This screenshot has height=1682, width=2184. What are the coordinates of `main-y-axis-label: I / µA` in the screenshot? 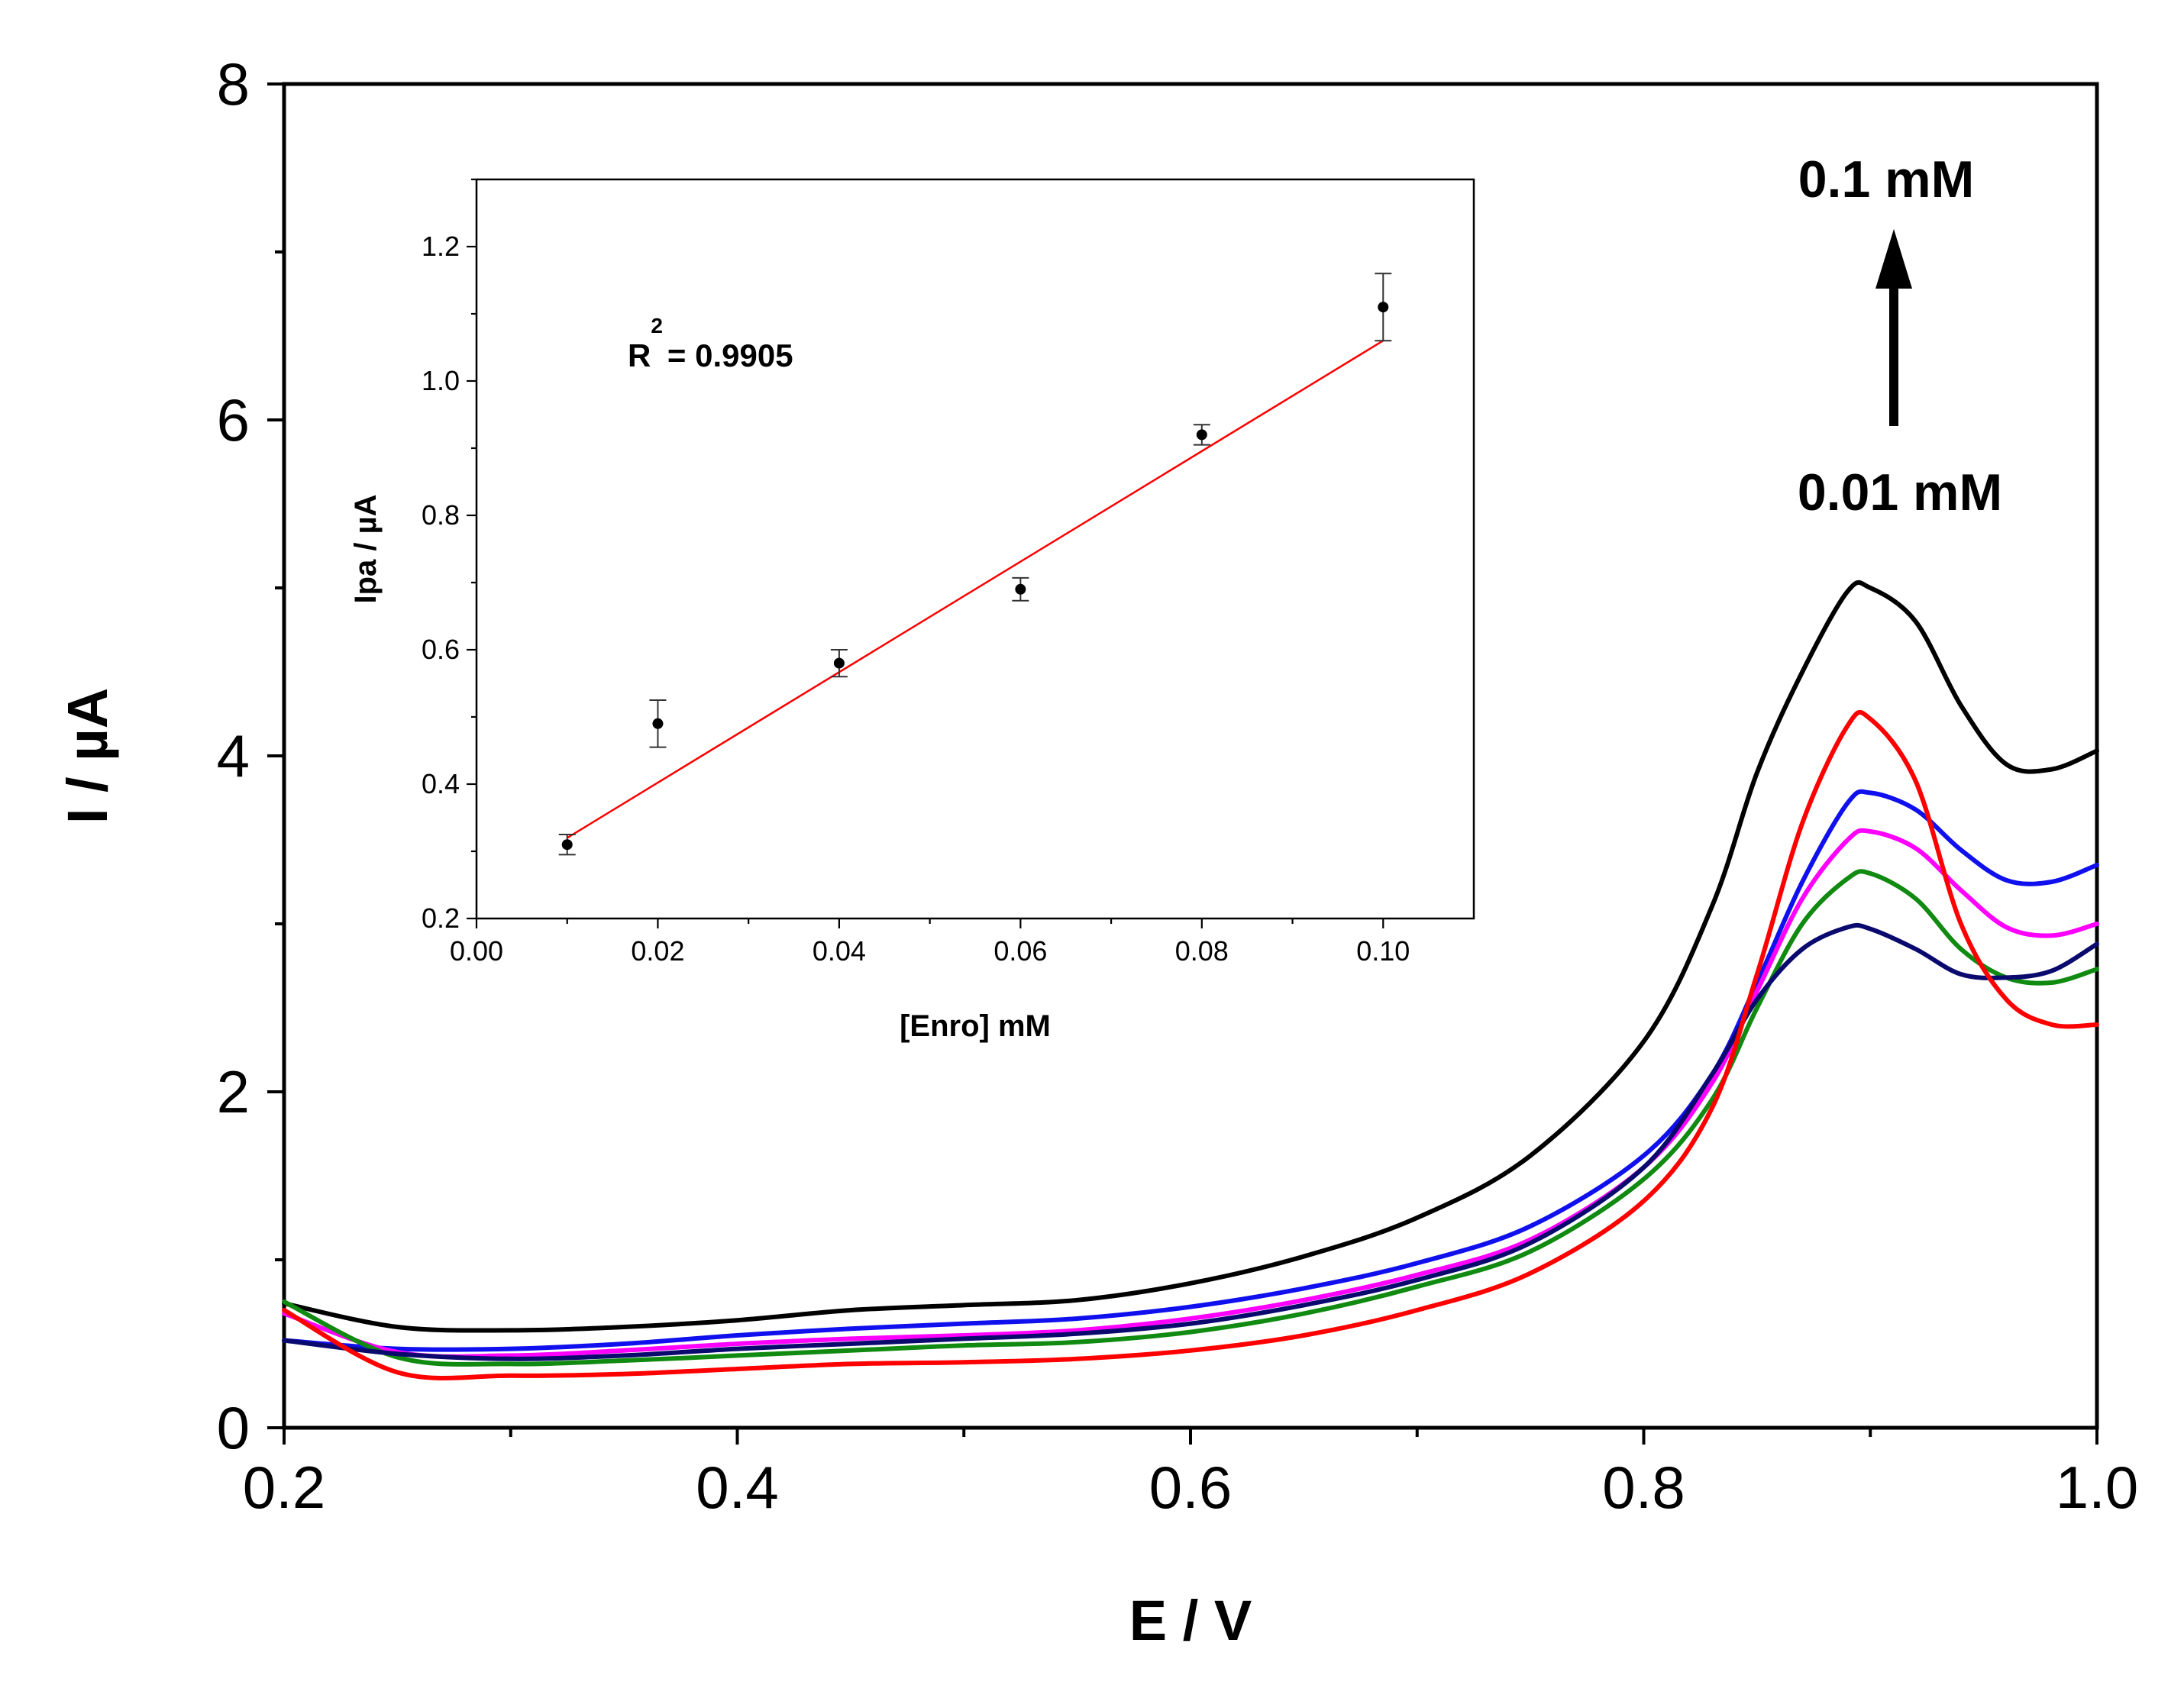 It's located at (87, 756).